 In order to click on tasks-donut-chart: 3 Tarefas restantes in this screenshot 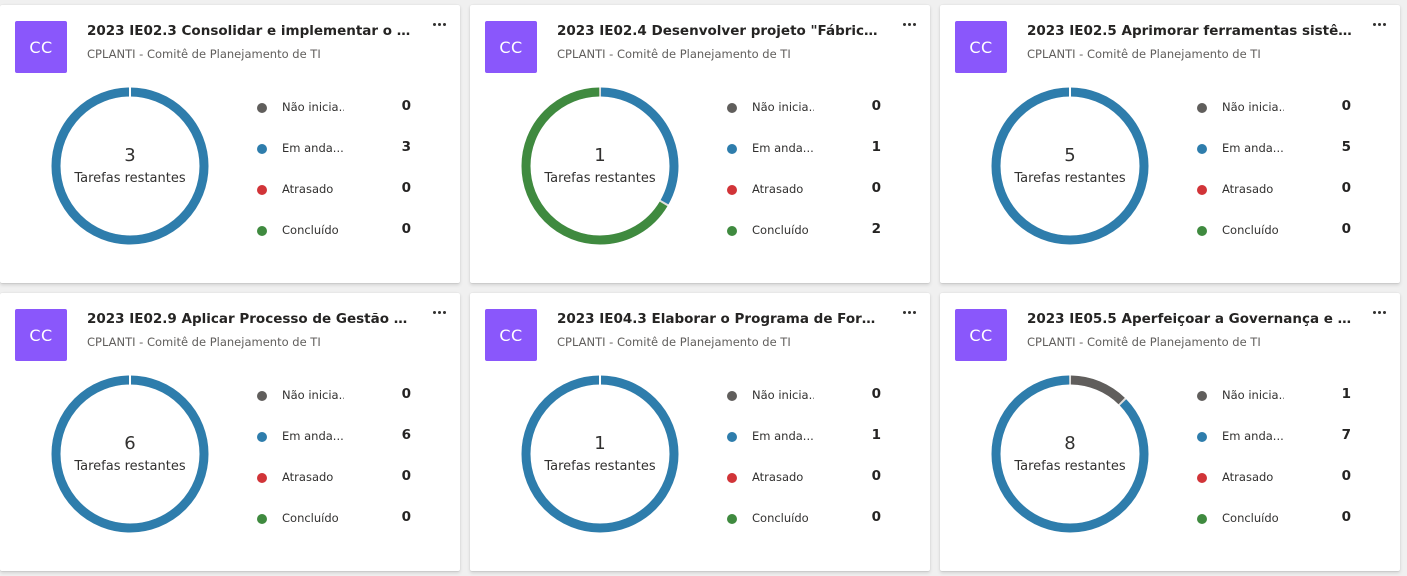, I will do `click(130, 166)`.